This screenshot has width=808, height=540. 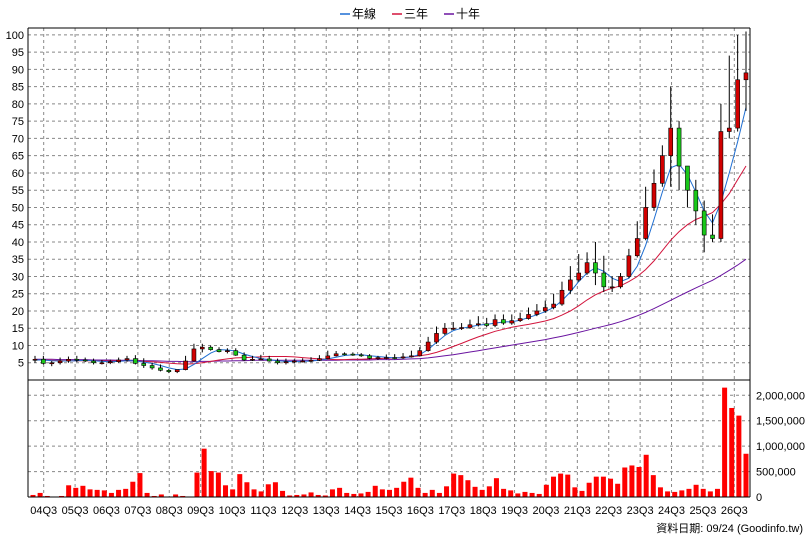 I want to click on price-tick-label: 100, so click(x=15, y=36).